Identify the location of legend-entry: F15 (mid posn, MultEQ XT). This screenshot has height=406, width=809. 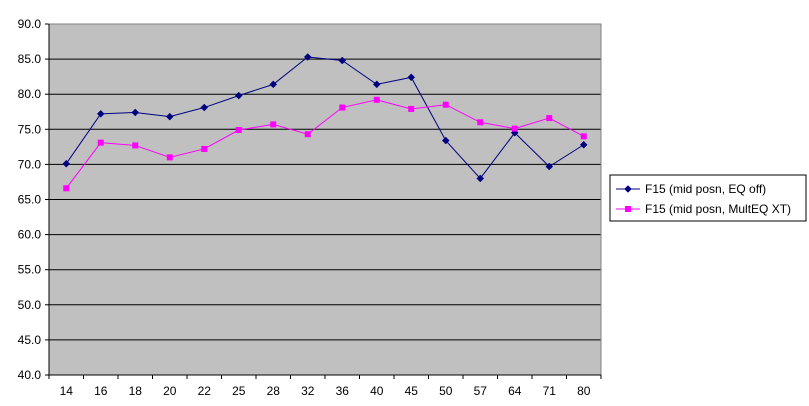
(703, 209).